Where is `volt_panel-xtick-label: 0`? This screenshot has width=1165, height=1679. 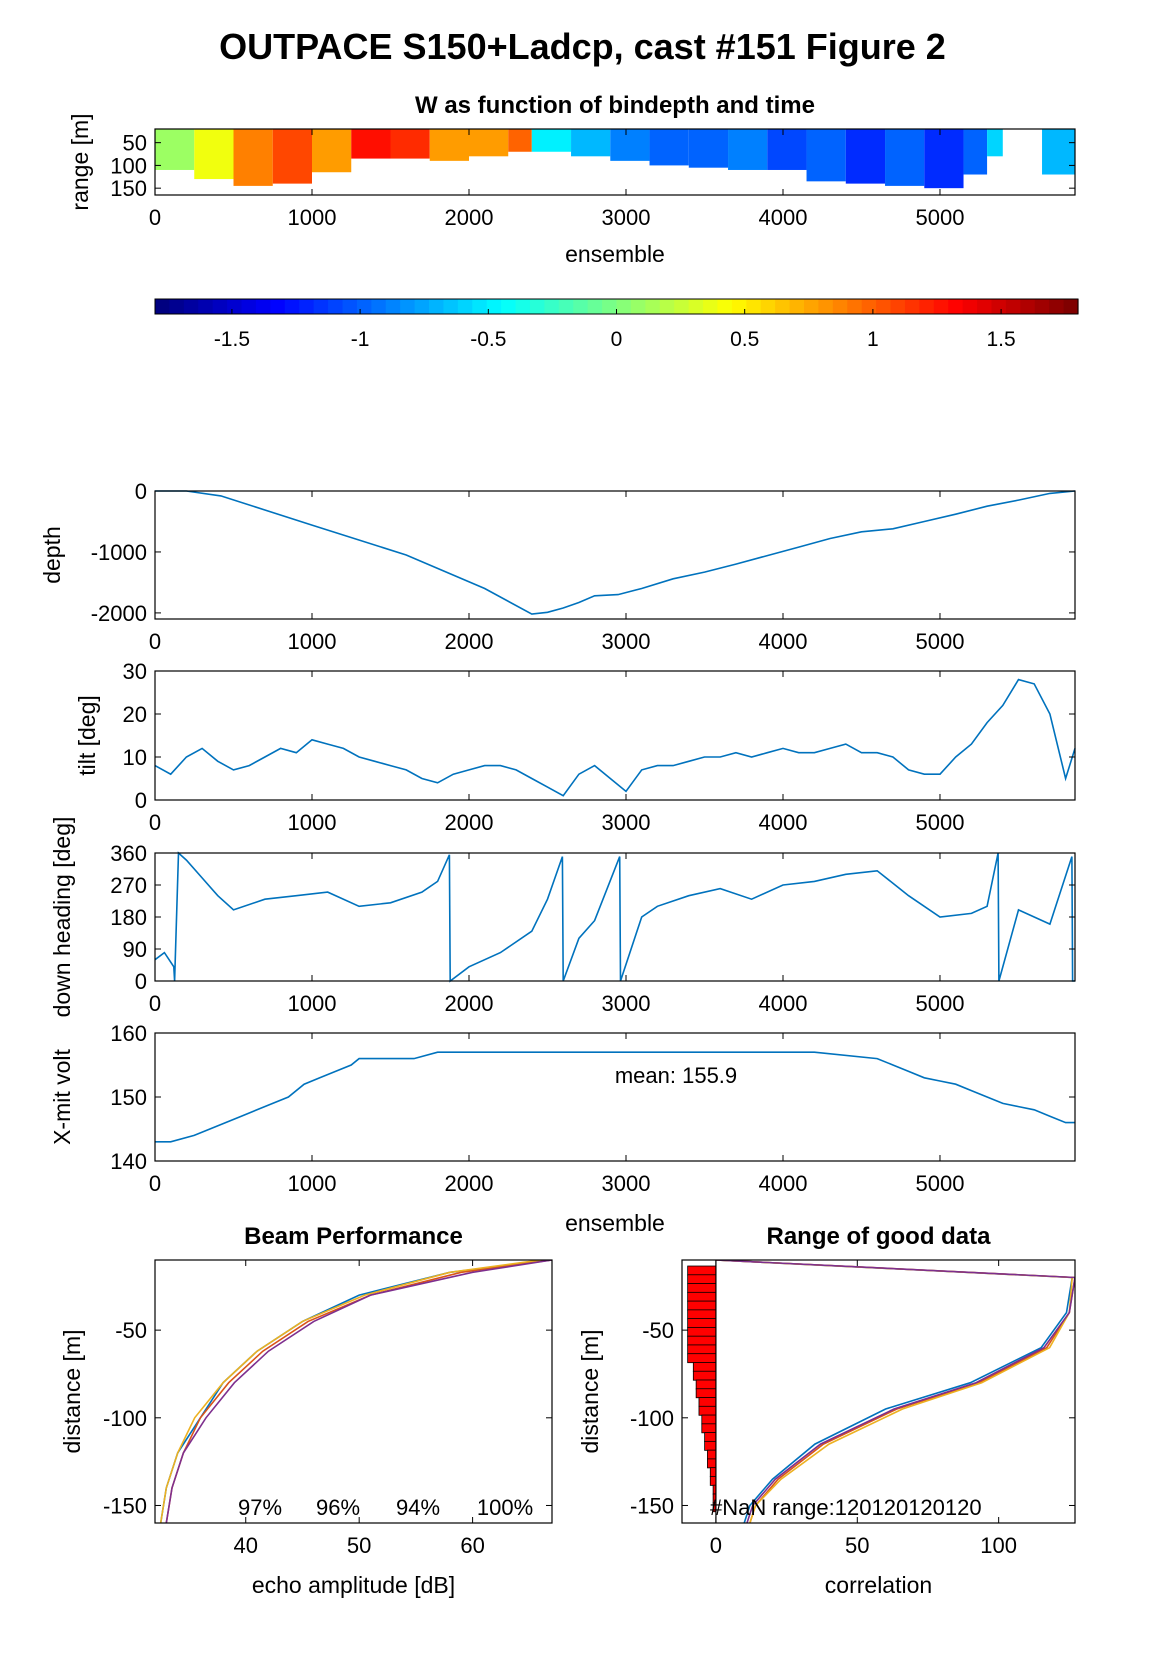 volt_panel-xtick-label: 0 is located at coordinates (155, 1183).